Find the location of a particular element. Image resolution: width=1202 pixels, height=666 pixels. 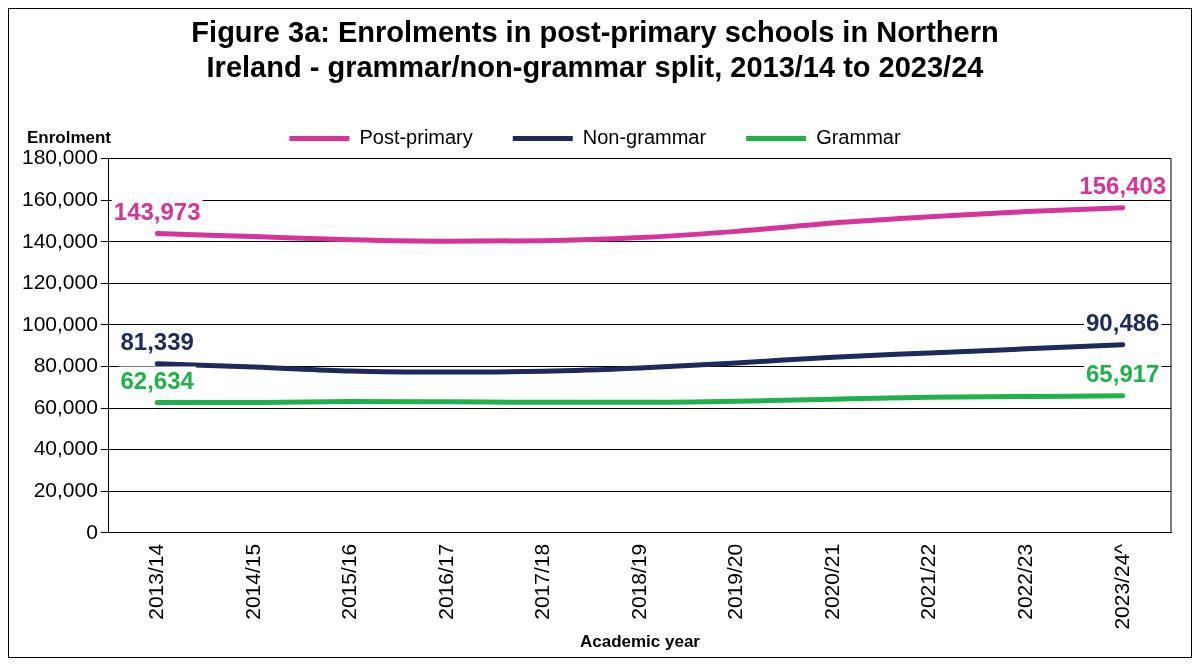

data-label: 143,973 is located at coordinates (157, 212).